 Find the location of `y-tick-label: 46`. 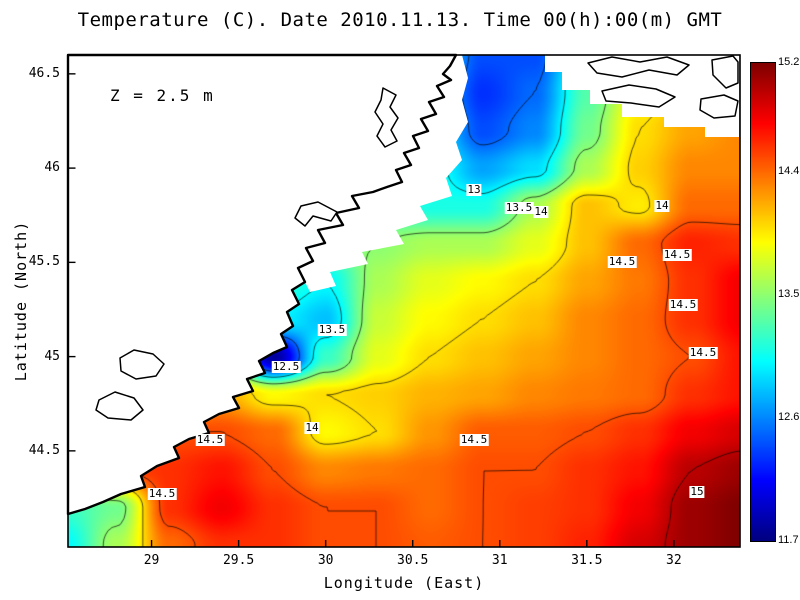

y-tick-label: 46 is located at coordinates (52, 168).